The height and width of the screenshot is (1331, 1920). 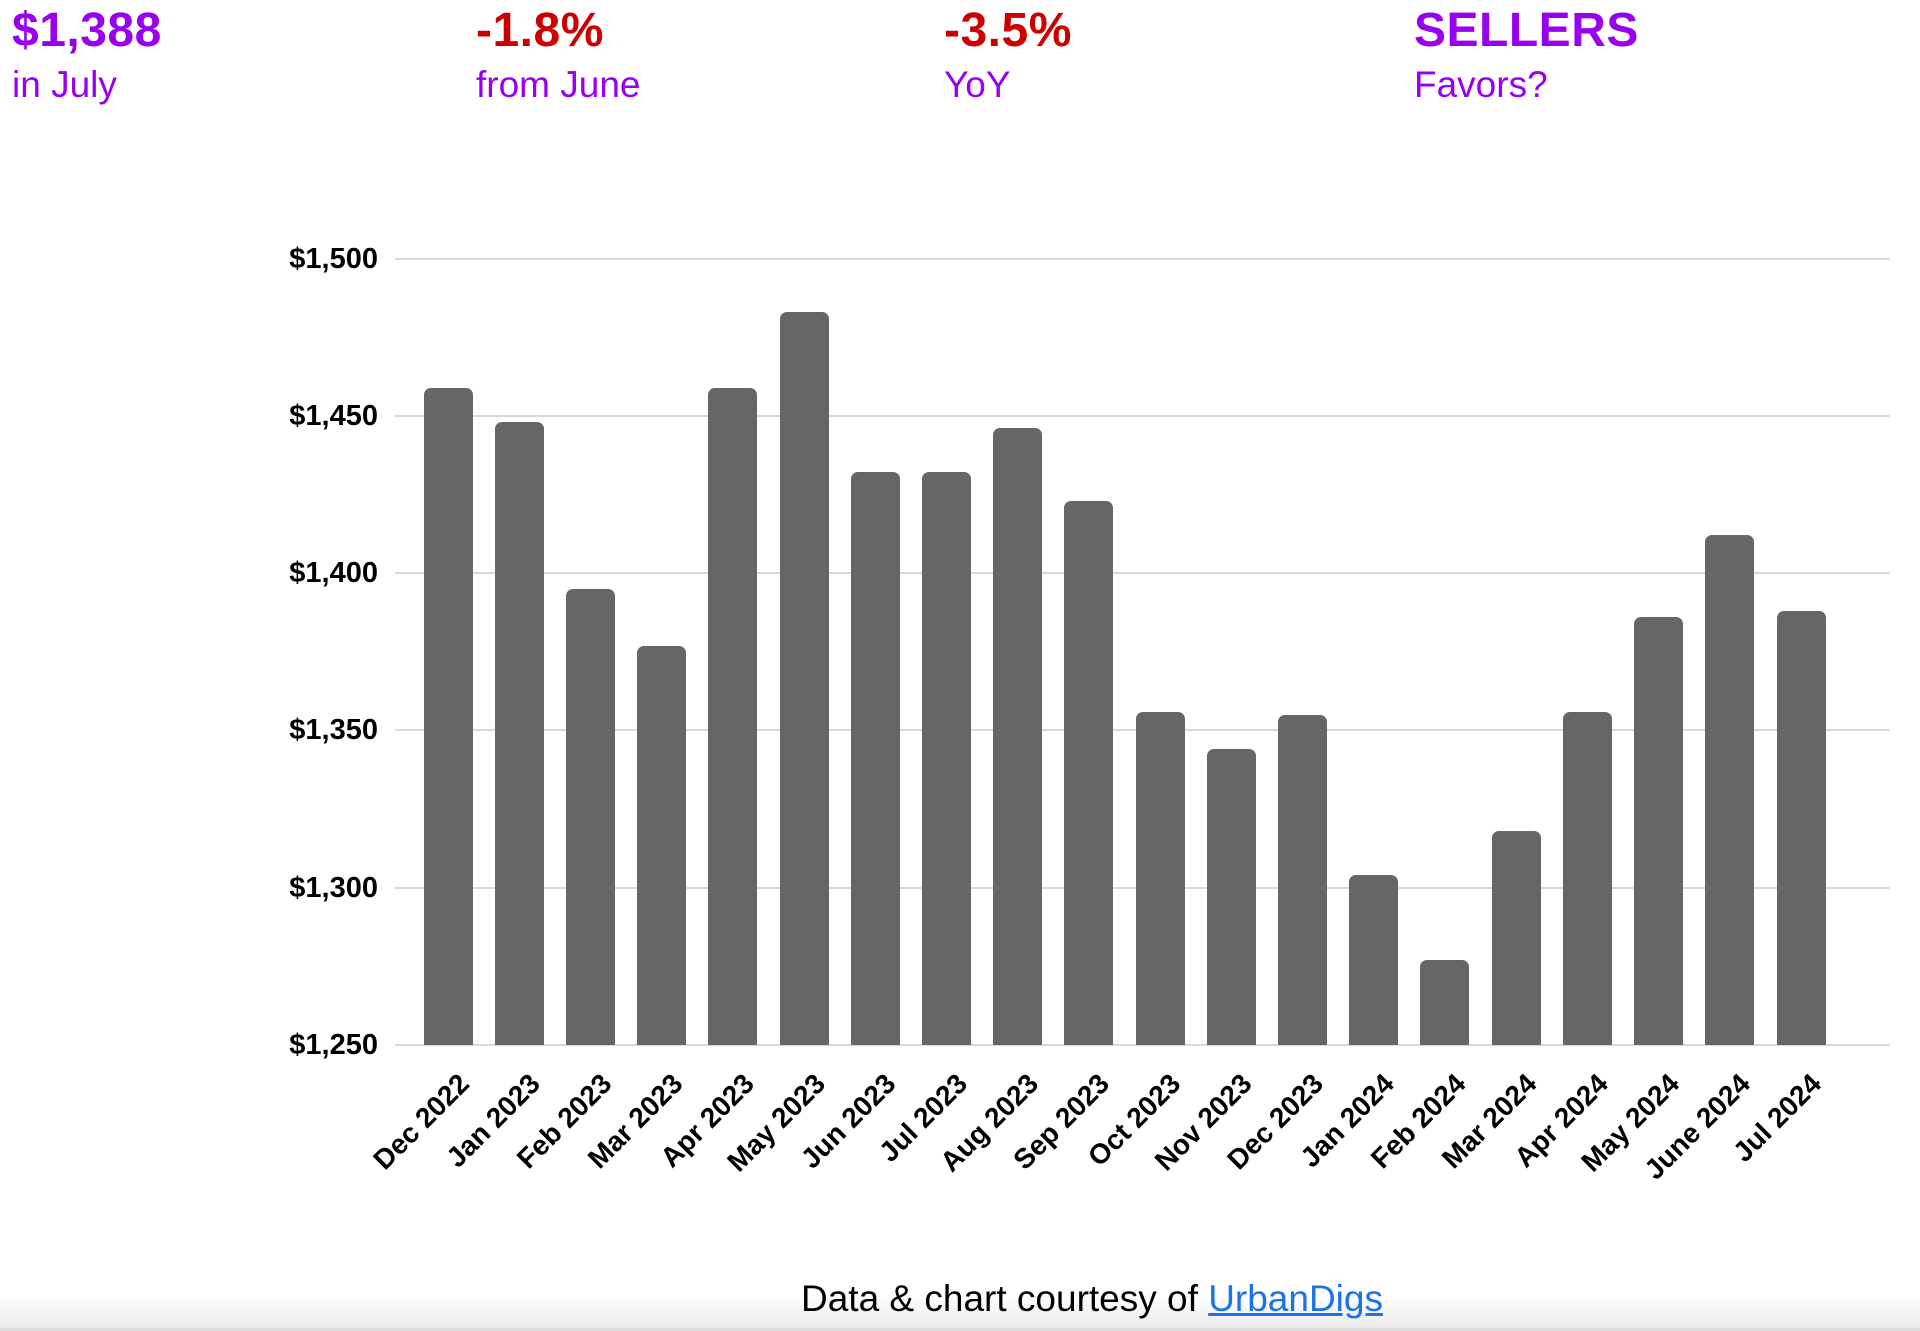 I want to click on bar-may-2023, so click(x=804, y=678).